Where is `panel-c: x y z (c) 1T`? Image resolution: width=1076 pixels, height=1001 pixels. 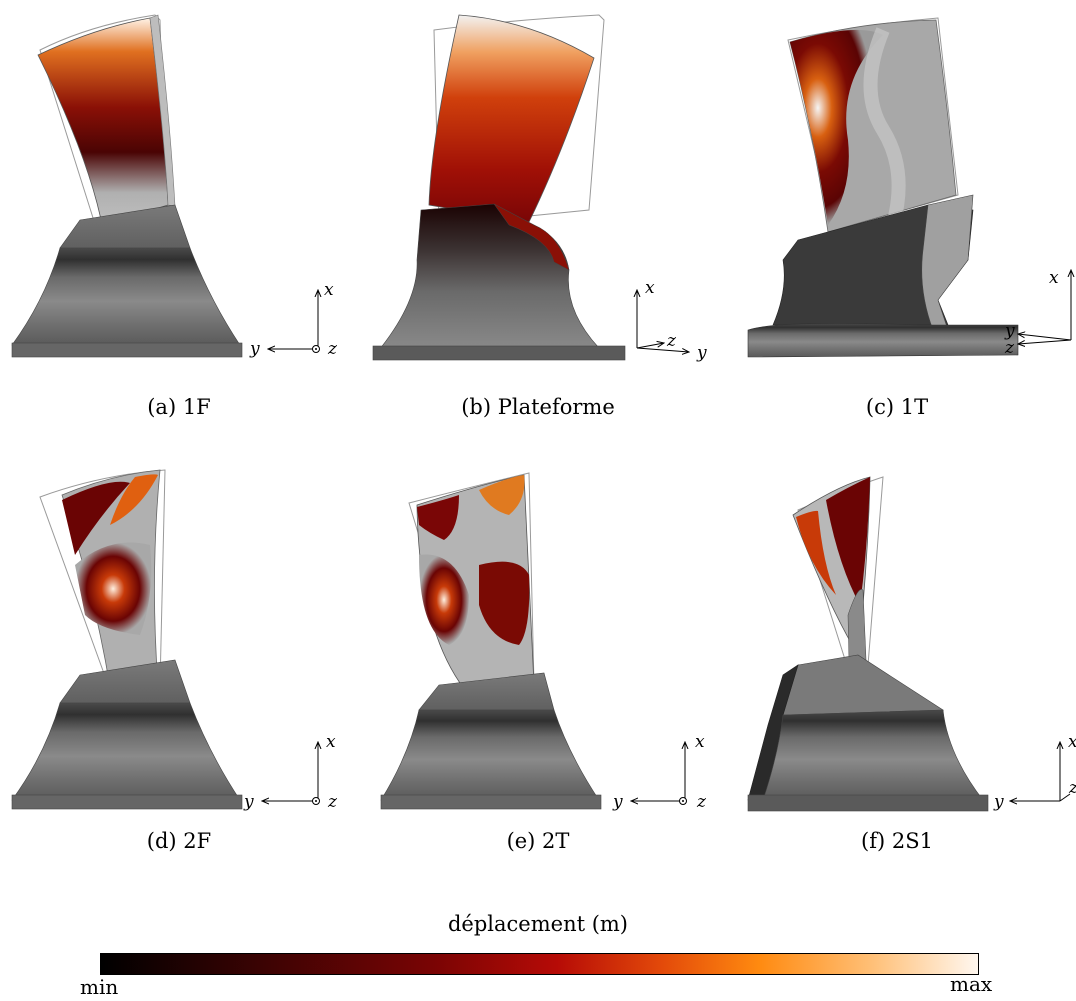 panel-c: x y z (c) 1T is located at coordinates (897, 210).